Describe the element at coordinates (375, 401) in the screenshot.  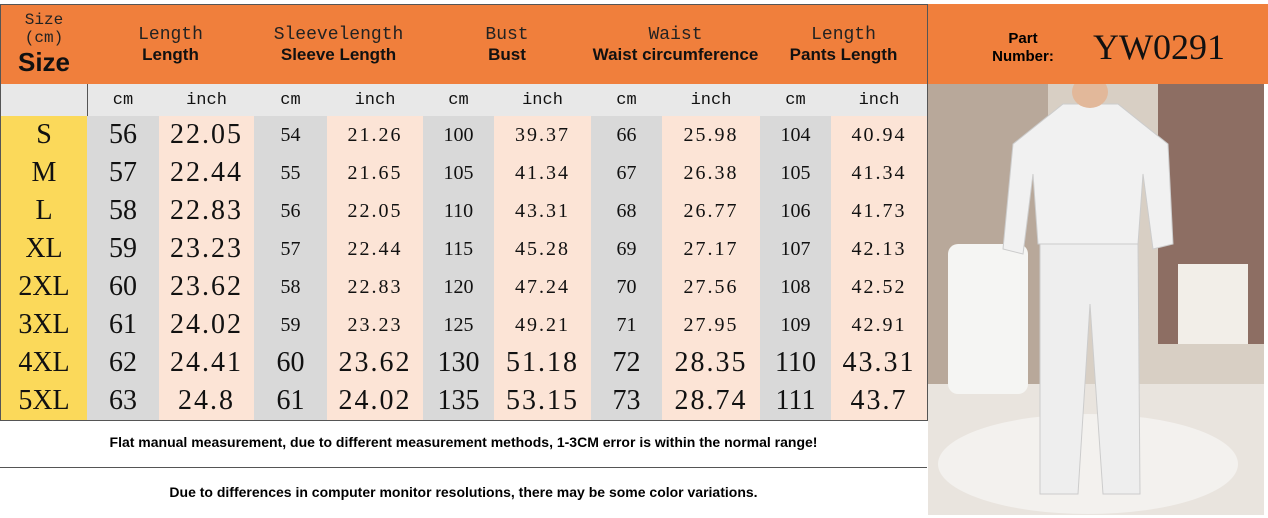
I see `measure-cell: 24.02` at that location.